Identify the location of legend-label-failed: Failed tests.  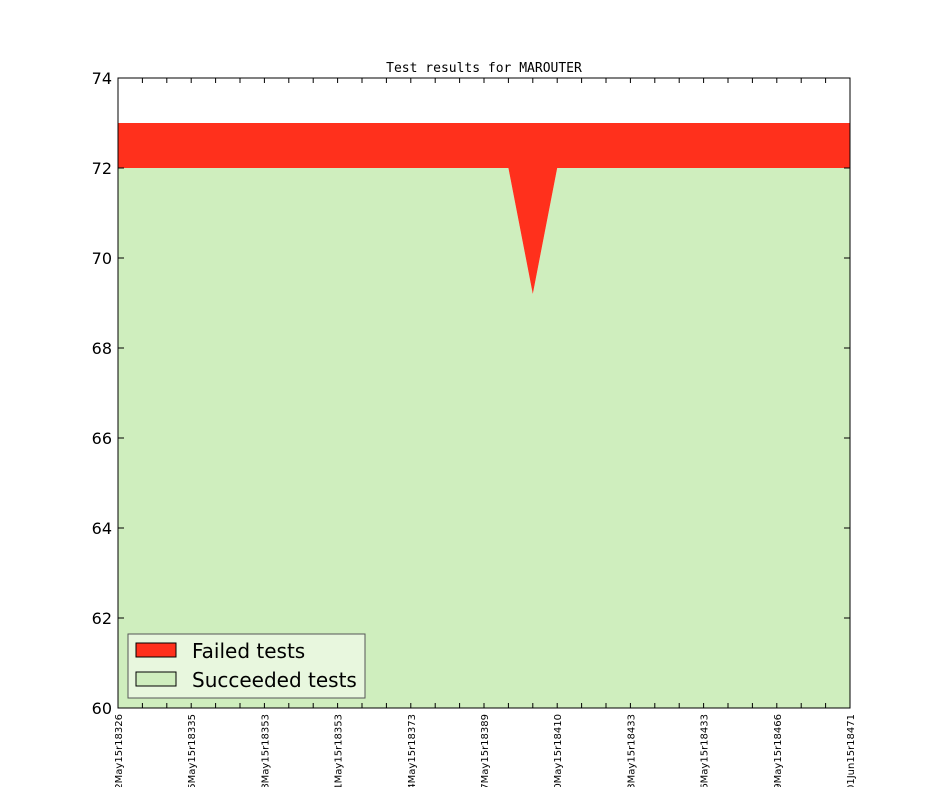
(248, 651).